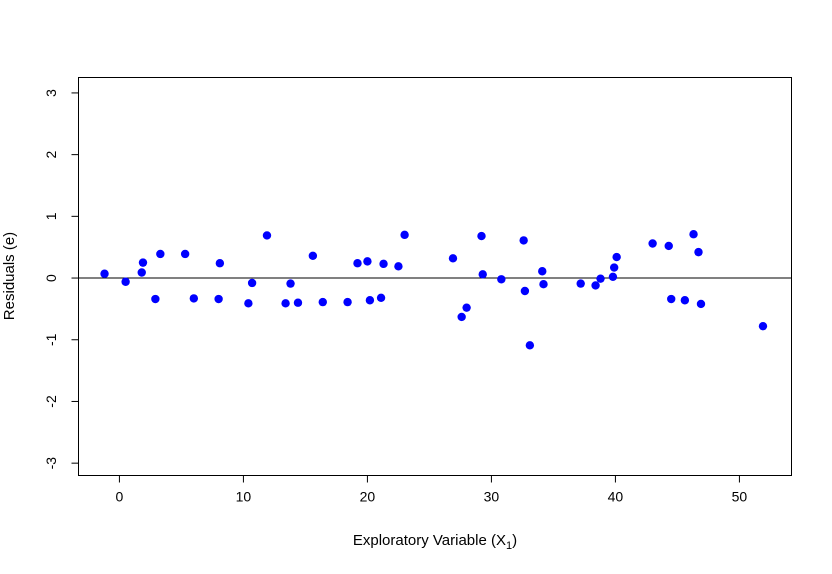 The height and width of the screenshot is (574, 832). Describe the element at coordinates (509, 546) in the screenshot. I see `x-axis-label-subscript: 1` at that location.